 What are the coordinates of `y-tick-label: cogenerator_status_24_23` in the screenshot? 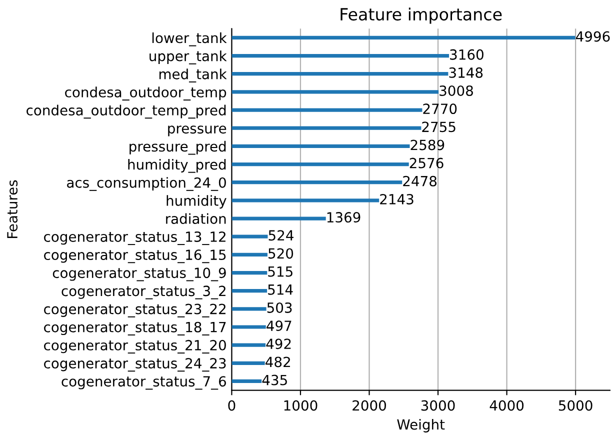 It's located at (135, 365).